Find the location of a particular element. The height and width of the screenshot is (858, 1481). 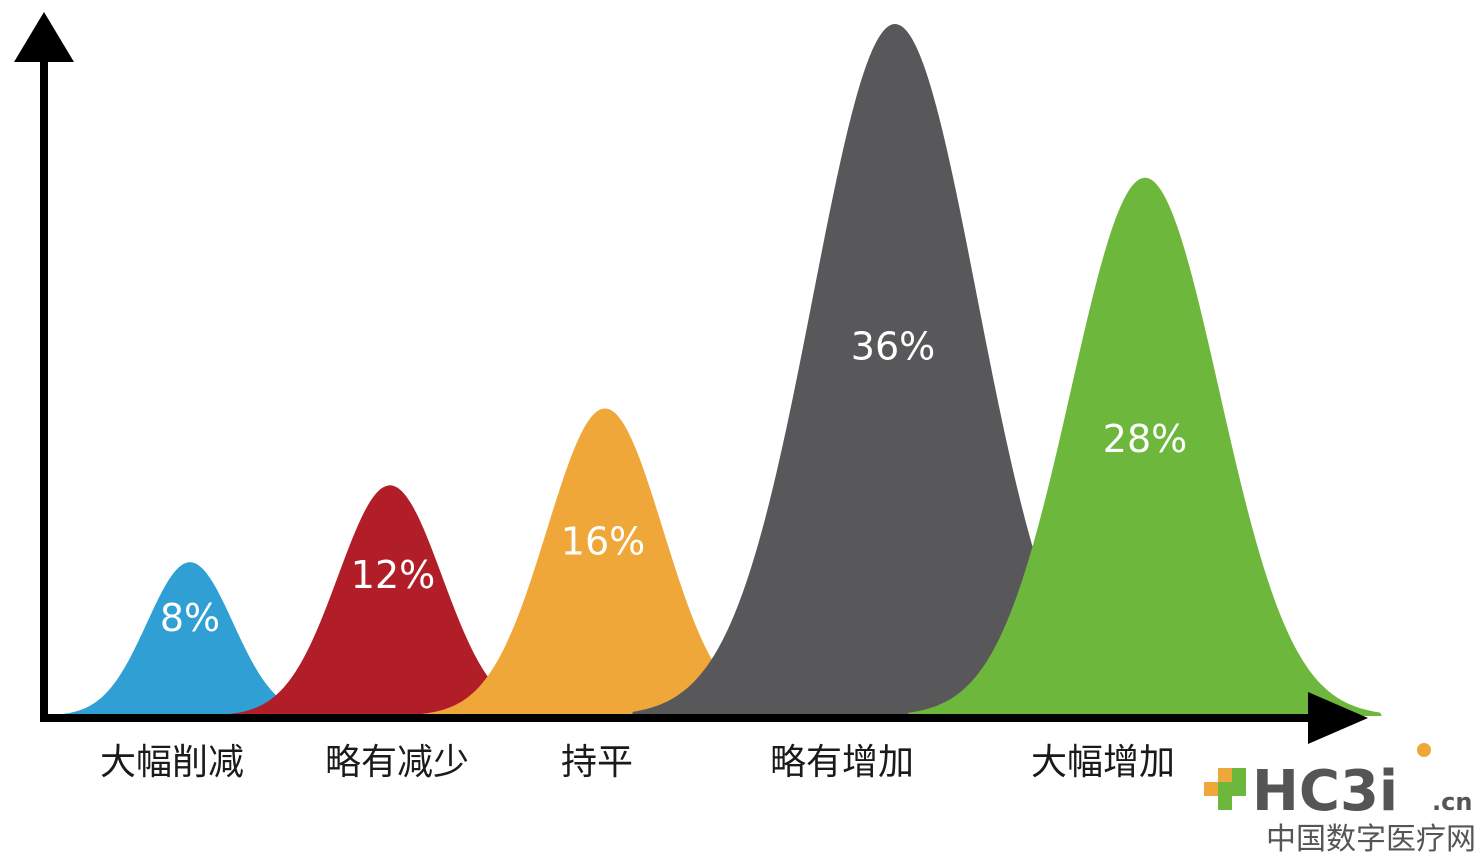

y-axis-arrow is located at coordinates (44, 37).